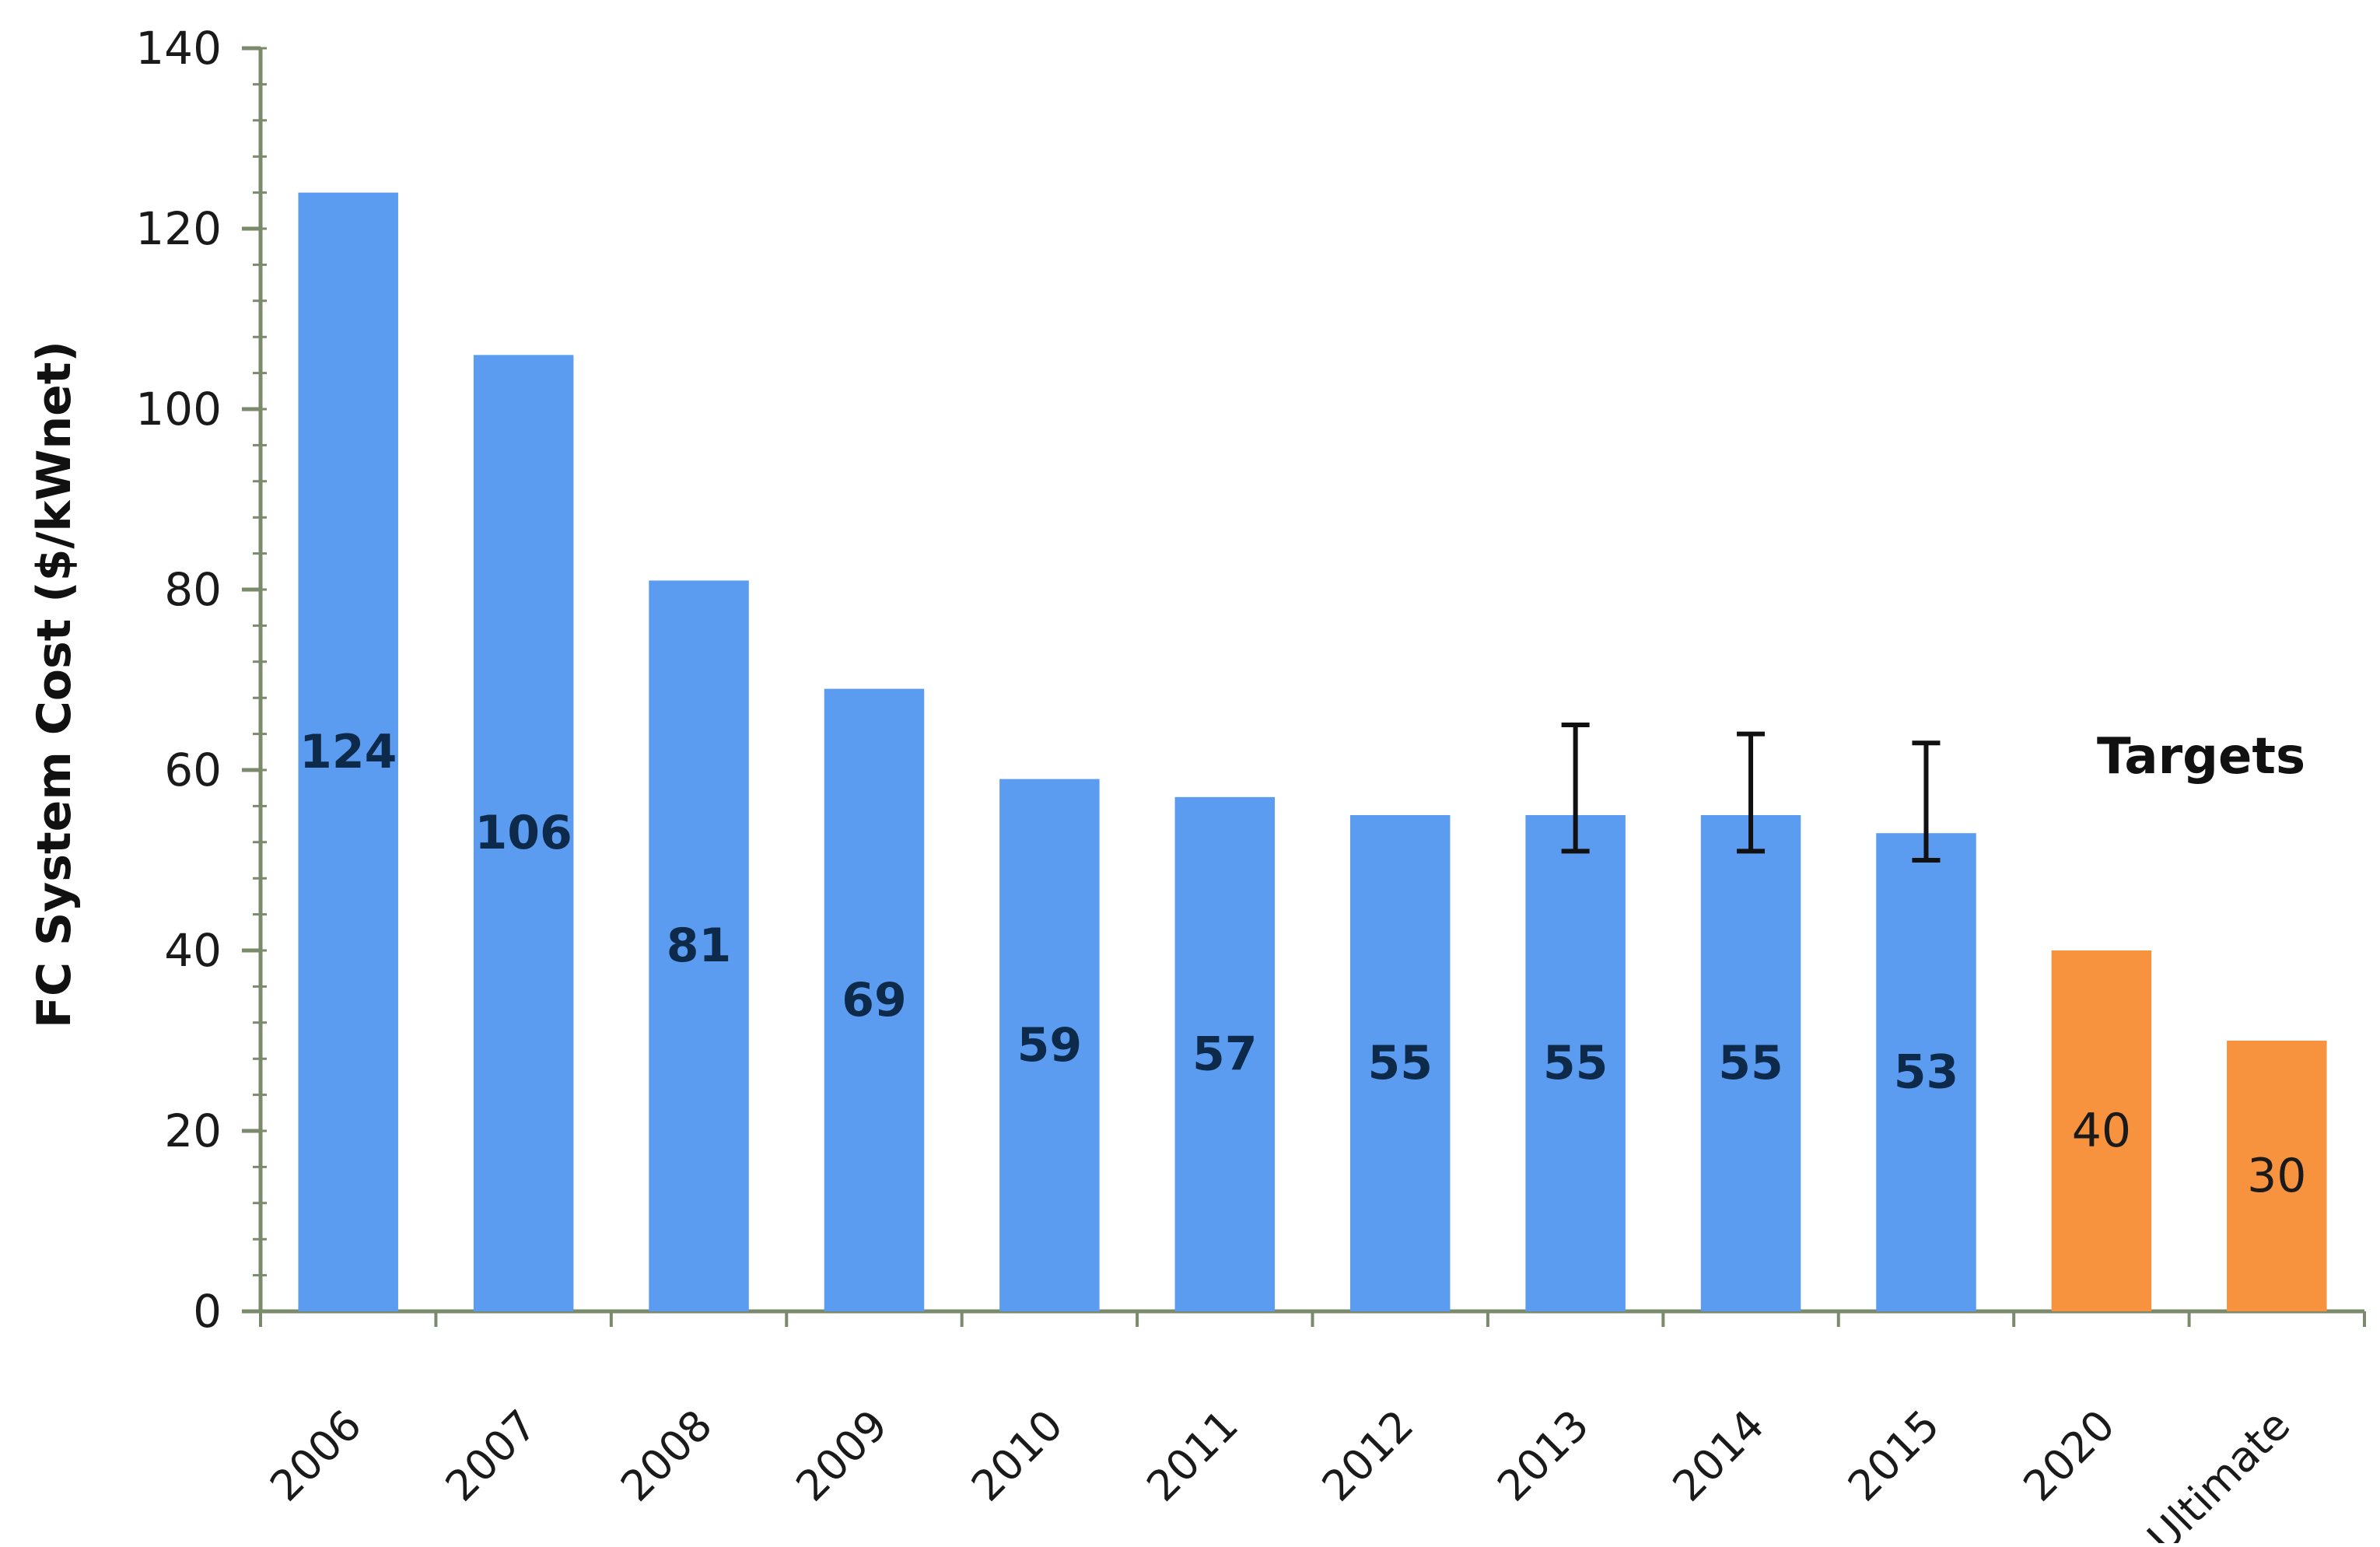 Image resolution: width=2380 pixels, height=1547 pixels. I want to click on bar-value-label: 81, so click(699, 946).